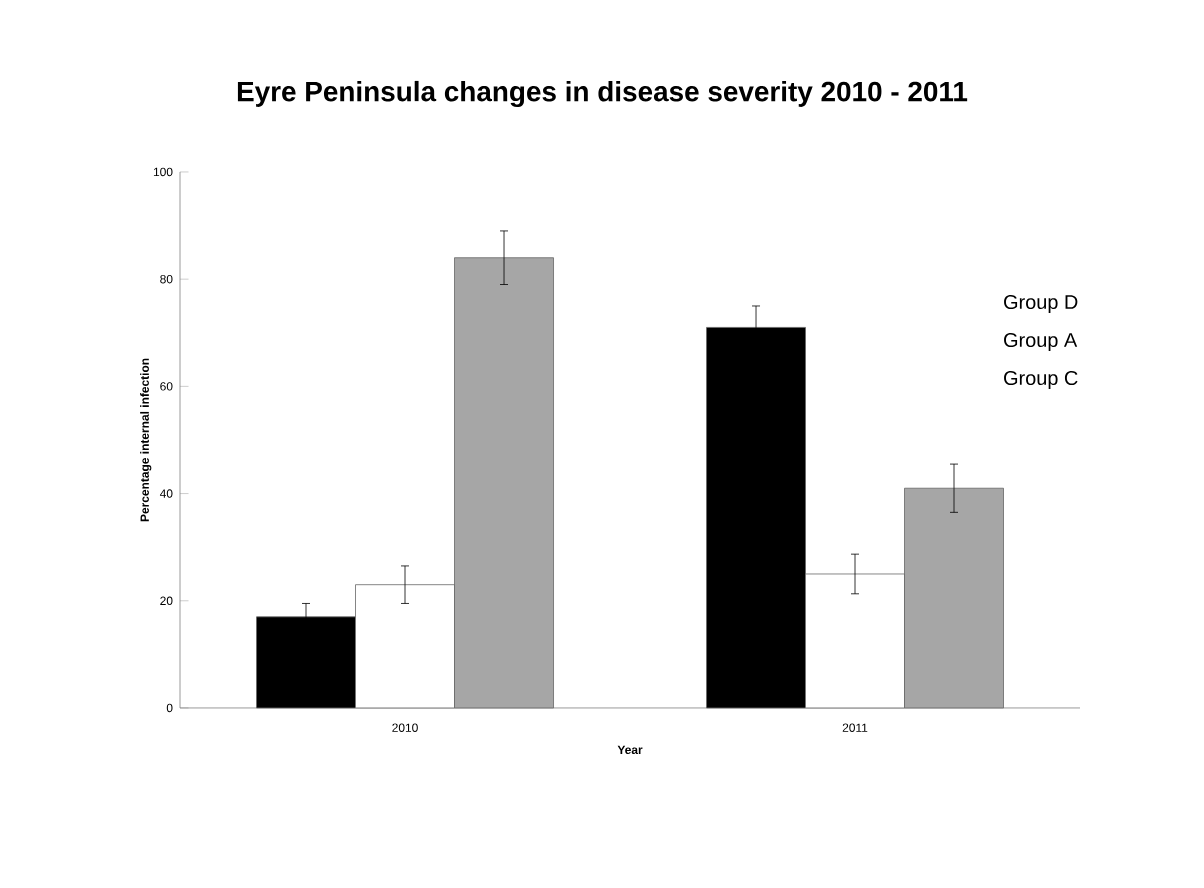 Image resolution: width=1204 pixels, height=888 pixels. Describe the element at coordinates (1041, 341) in the screenshot. I see `annotation: Group A` at that location.